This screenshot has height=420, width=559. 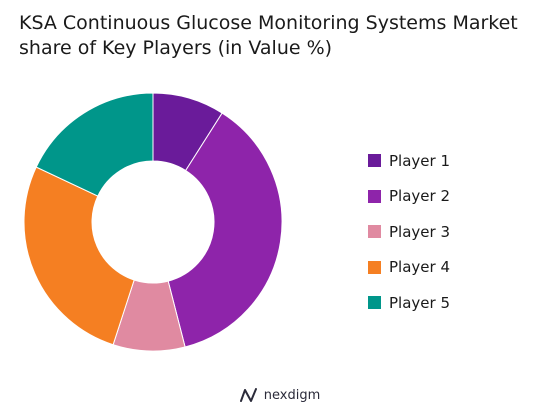 I want to click on legend-item-2: Player 2, so click(x=409, y=197).